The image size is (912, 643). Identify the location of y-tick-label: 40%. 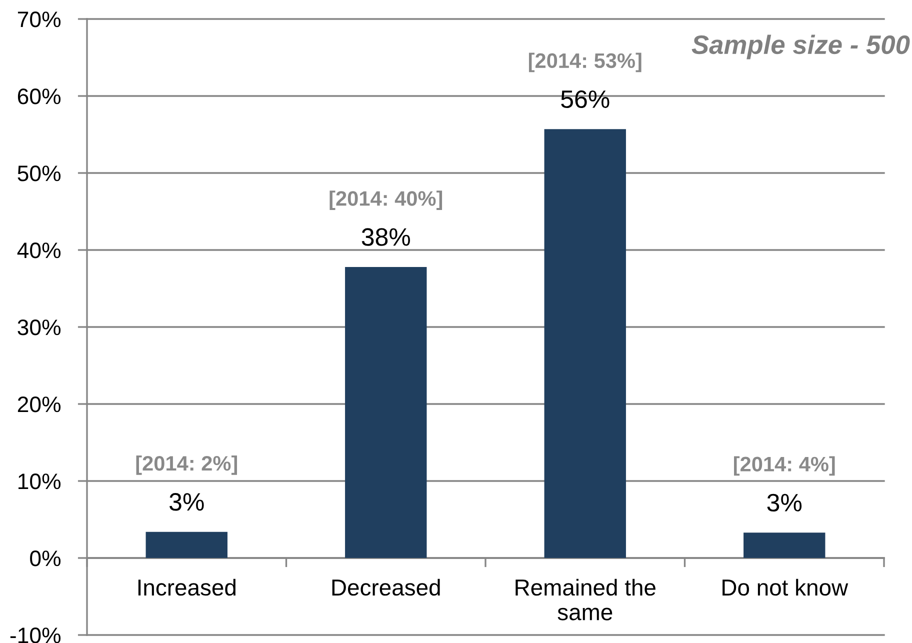
(39, 250).